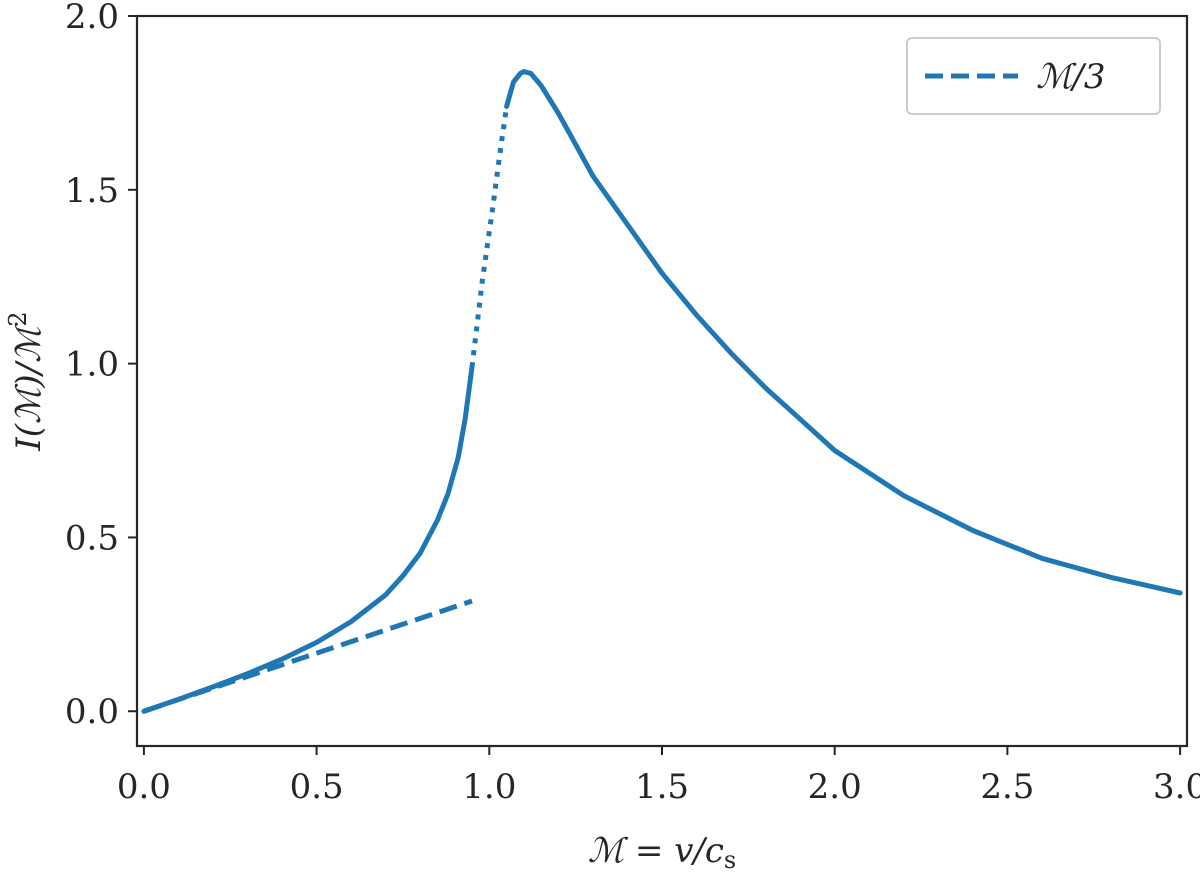 The image size is (1200, 875). What do you see at coordinates (662, 852) in the screenshot?
I see `x-axis-label: ℳ = v/cs` at bounding box center [662, 852].